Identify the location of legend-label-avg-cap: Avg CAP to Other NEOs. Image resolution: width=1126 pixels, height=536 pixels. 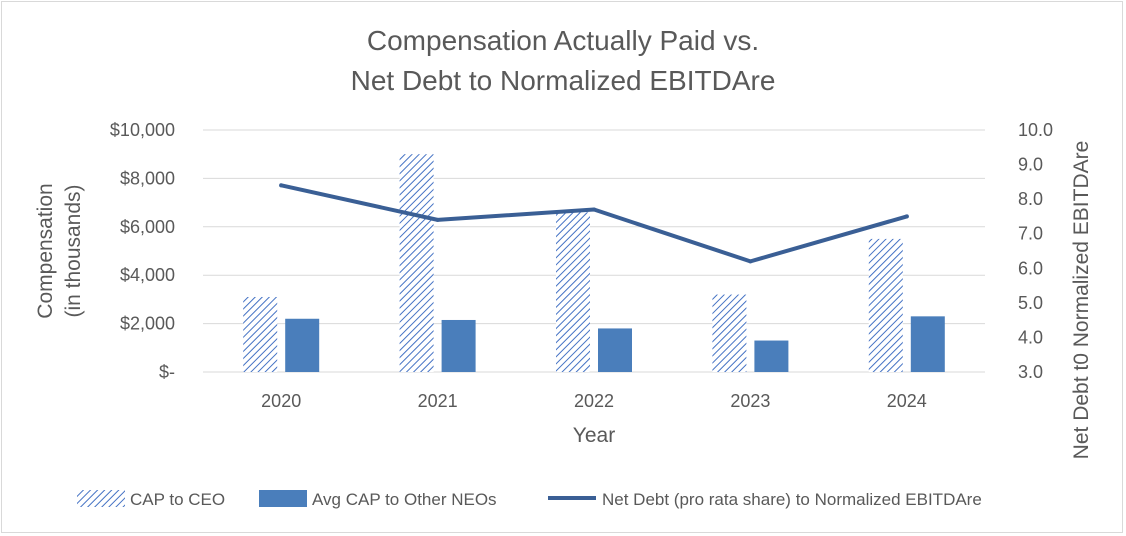
(404, 499).